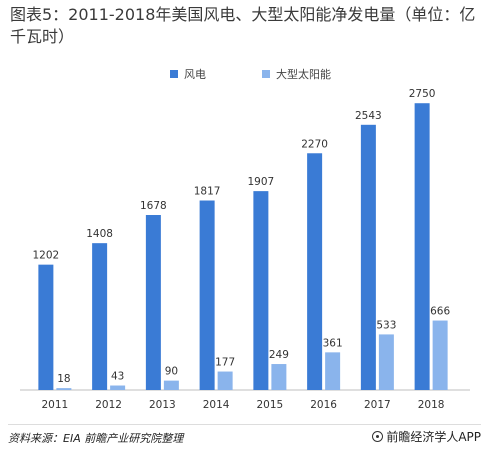 The image size is (489, 462). Describe the element at coordinates (63, 379) in the screenshot. I see `data-label-solar-2011: 18` at that location.